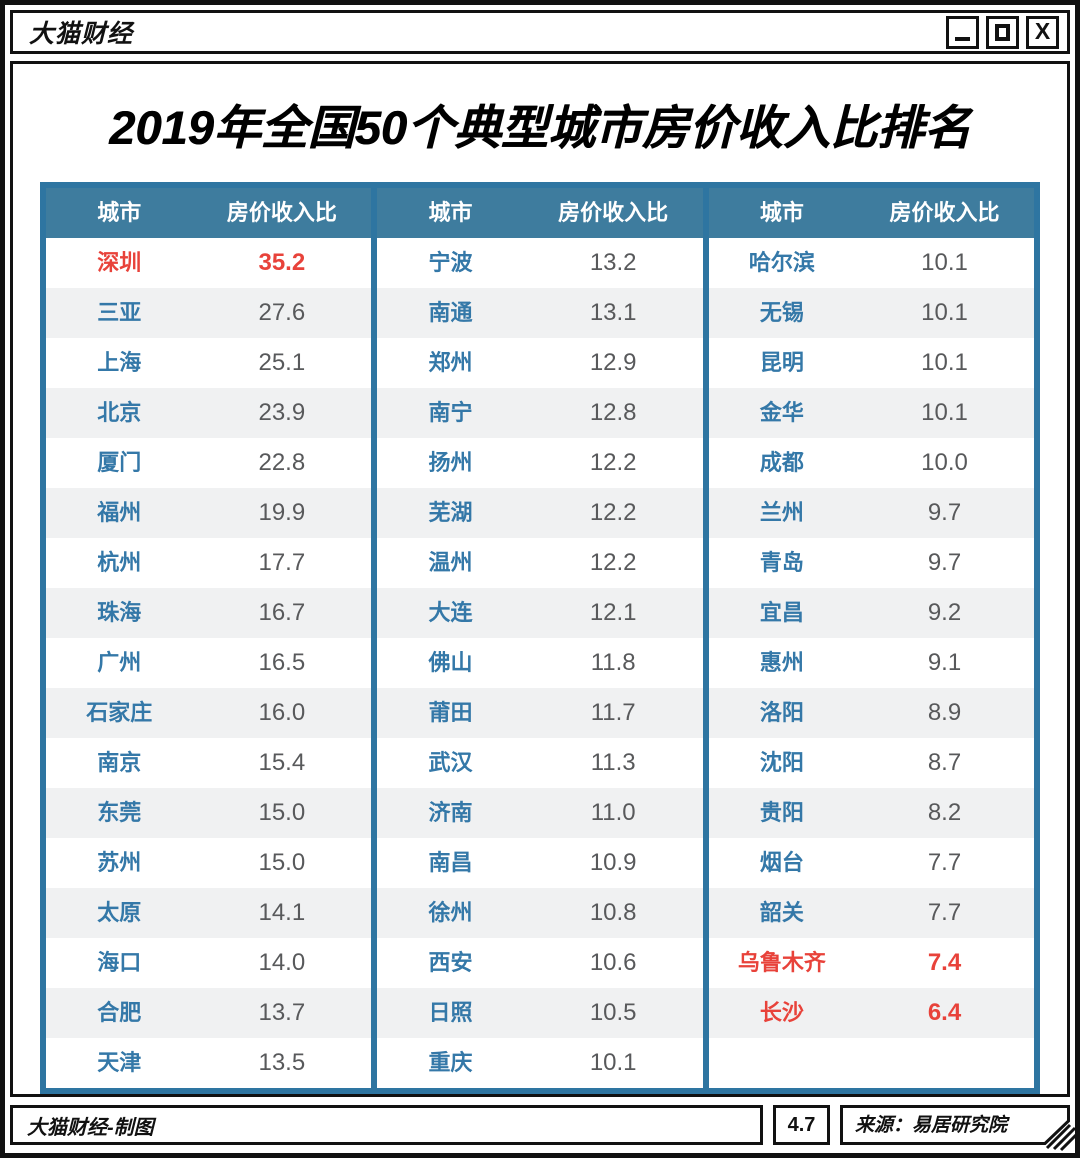 This screenshot has width=1080, height=1158. Describe the element at coordinates (944, 312) in the screenshot. I see `ratio-value: 10.1` at that location.